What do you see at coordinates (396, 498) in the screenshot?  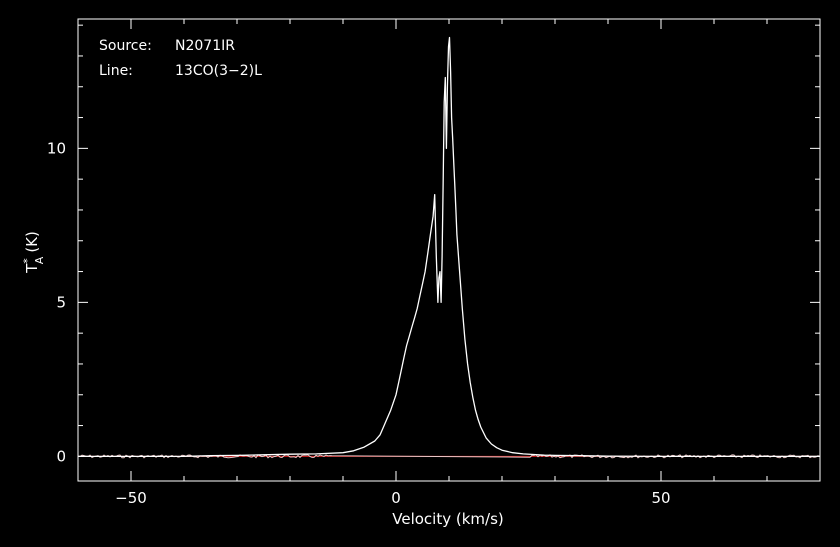 I see `x-tick-label: 0` at bounding box center [396, 498].